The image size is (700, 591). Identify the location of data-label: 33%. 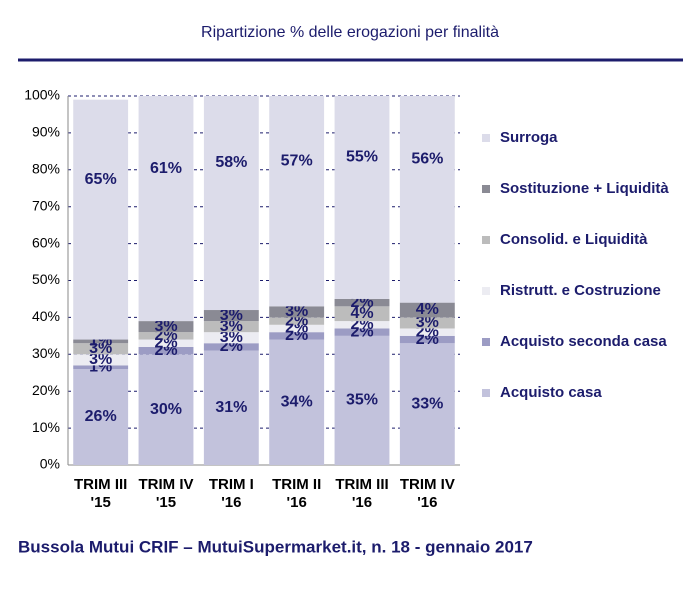
(427, 403).